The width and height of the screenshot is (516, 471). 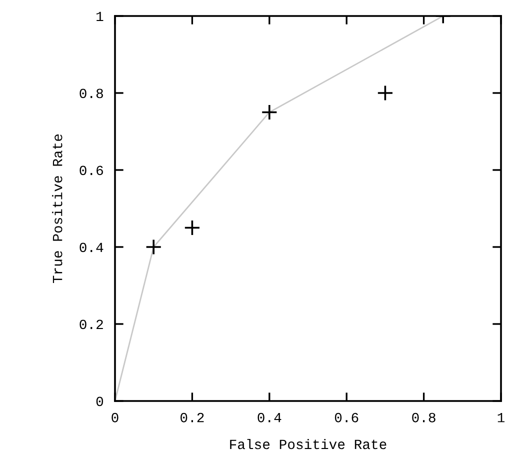 What do you see at coordinates (192, 417) in the screenshot?
I see `x-tick-label: 0.2` at bounding box center [192, 417].